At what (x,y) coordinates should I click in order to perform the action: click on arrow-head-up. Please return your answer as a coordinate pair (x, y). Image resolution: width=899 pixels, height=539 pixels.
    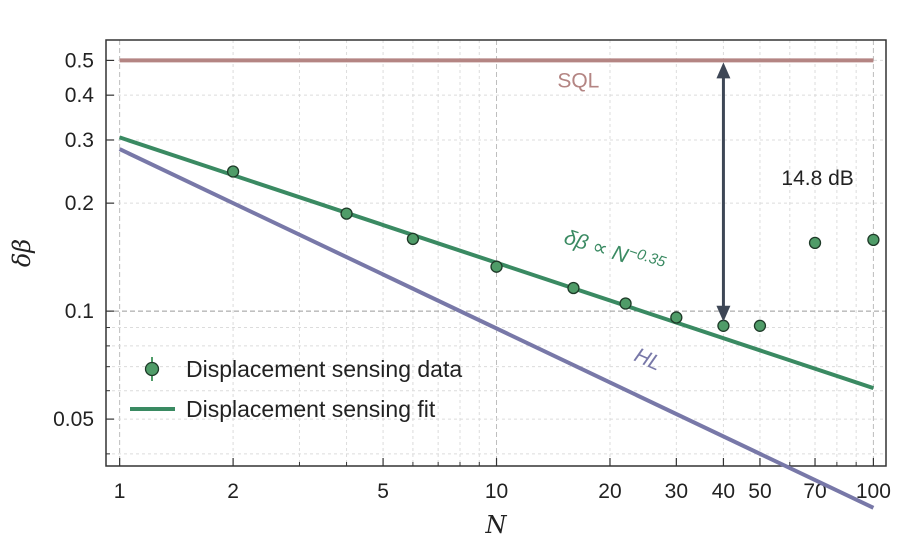
    Looking at the image, I should click on (723, 70).